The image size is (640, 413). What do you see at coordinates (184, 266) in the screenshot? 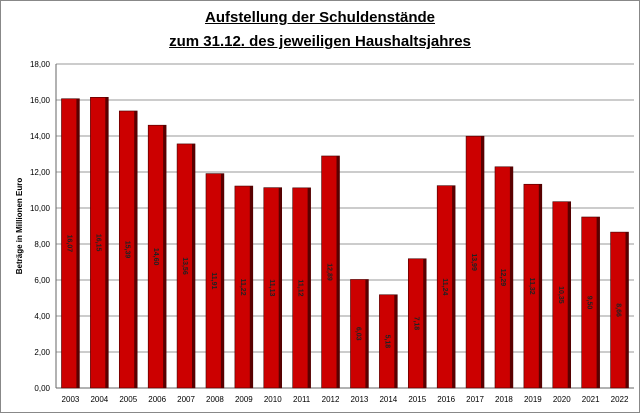
I see `data-label: 13,56` at bounding box center [184, 266].